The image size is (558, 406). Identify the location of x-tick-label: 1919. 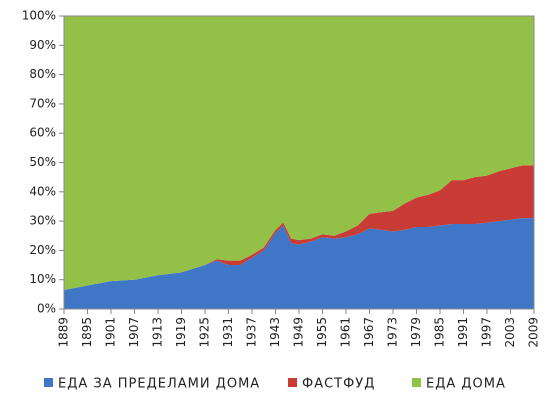
(181, 332).